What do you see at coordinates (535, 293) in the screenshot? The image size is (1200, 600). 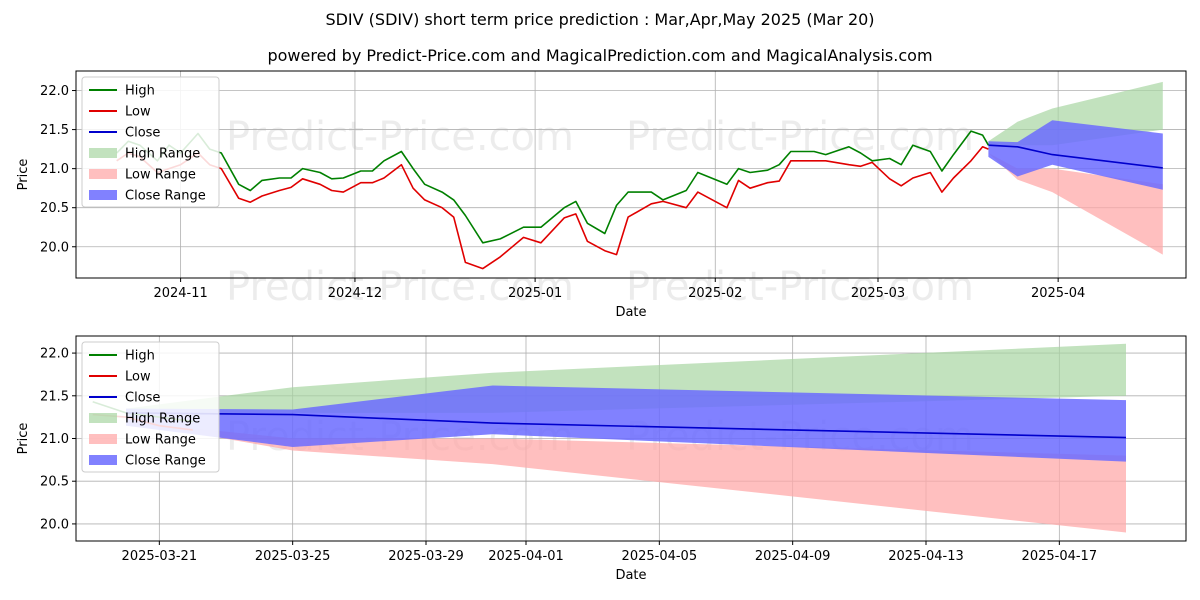 I see `x-tick-label: 2025-01` at bounding box center [535, 293].